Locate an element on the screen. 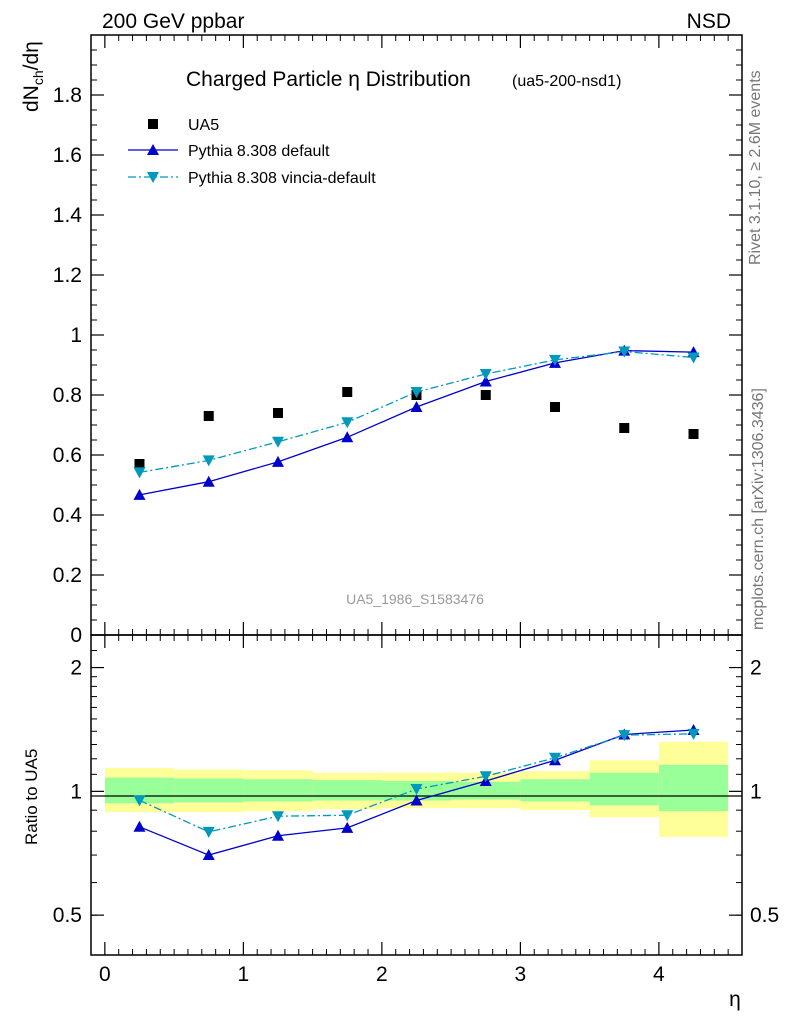 This screenshot has width=786, height=1024. main-y-tick-label: 1.4 is located at coordinates (68, 215).